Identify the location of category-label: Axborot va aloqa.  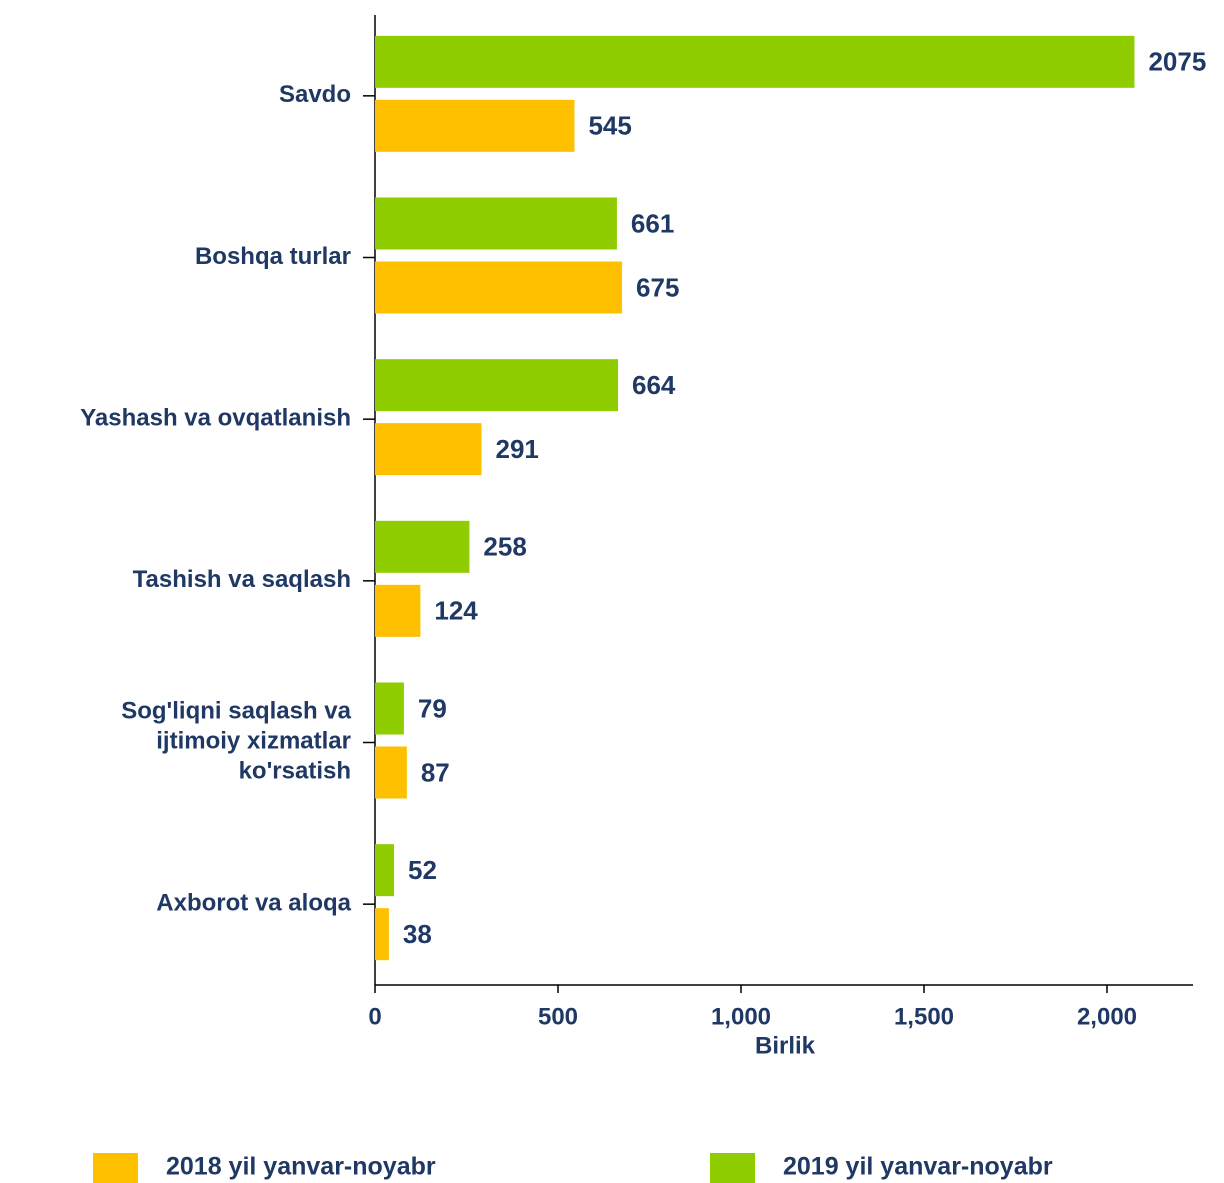
(253, 903).